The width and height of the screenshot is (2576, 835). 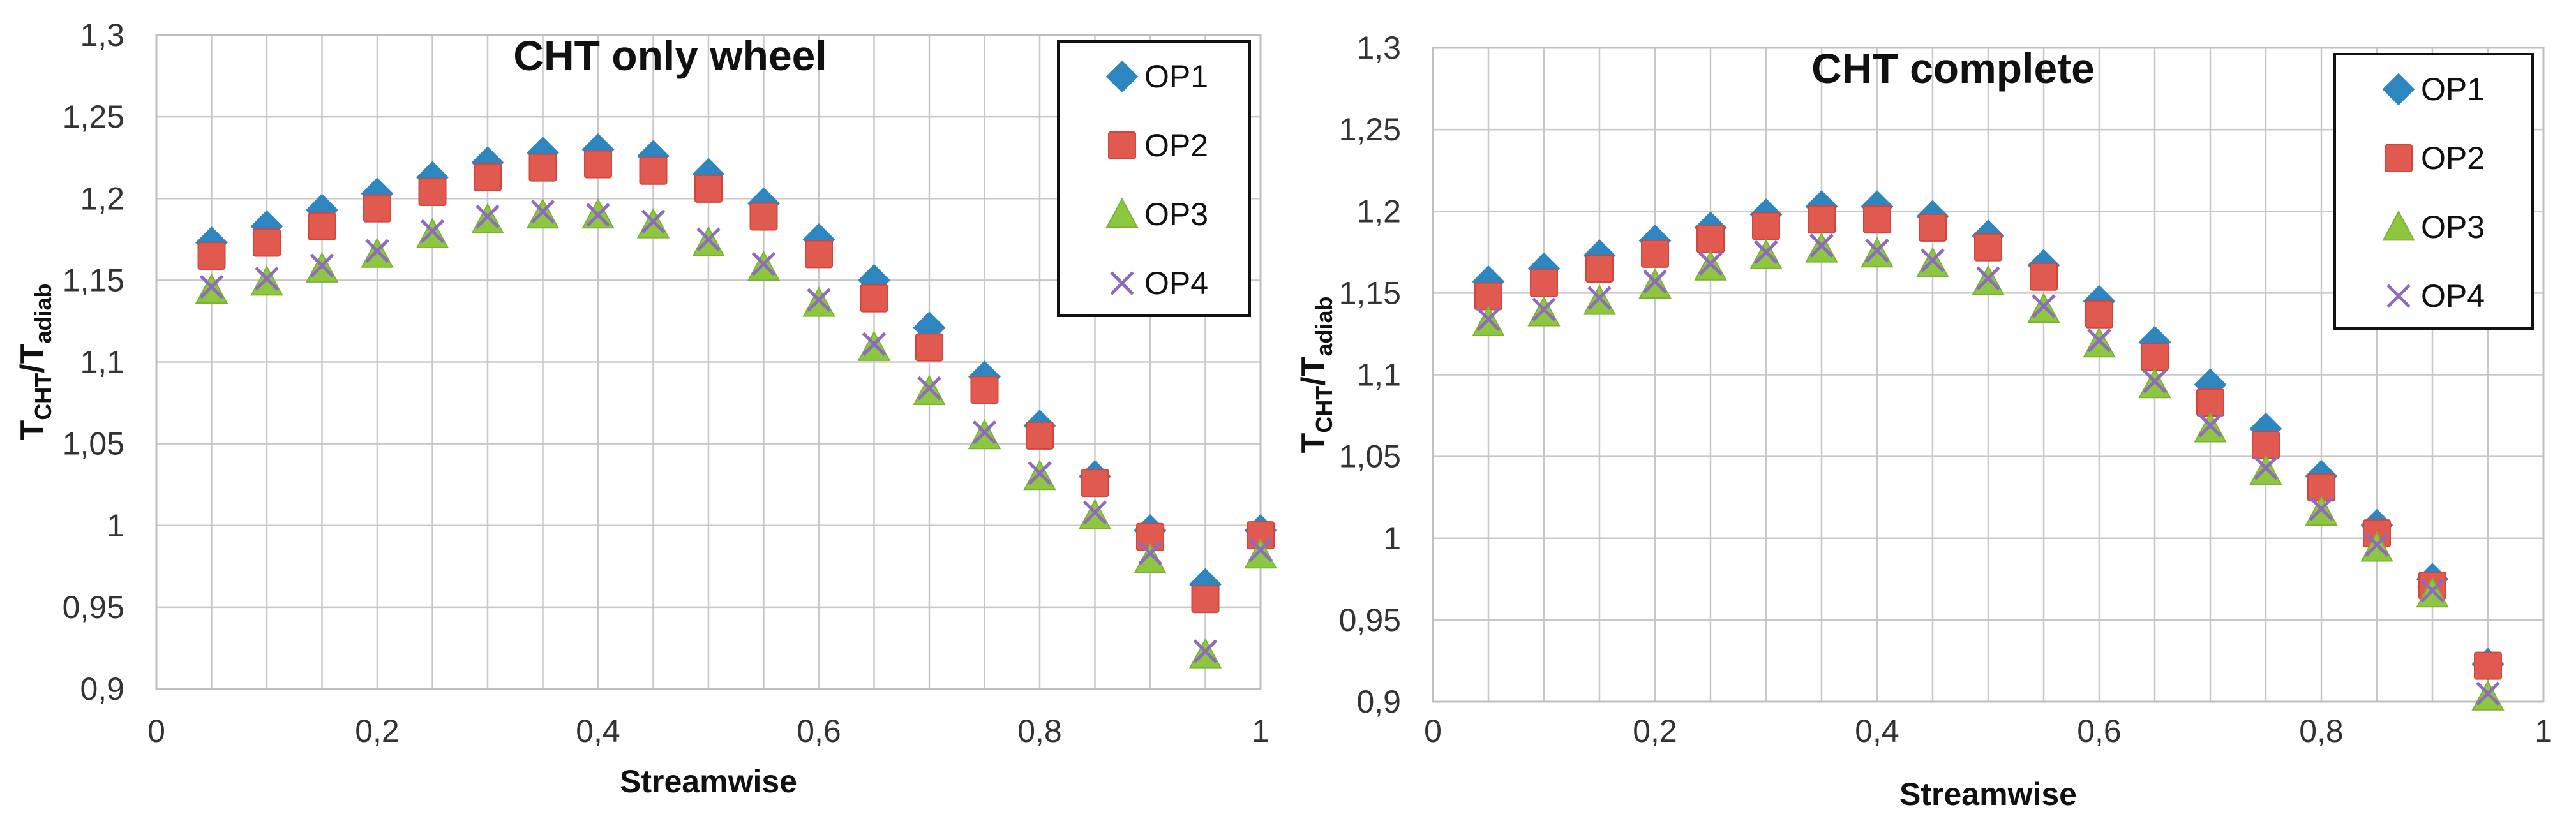 I want to click on data-point-op3, so click(x=1260, y=553).